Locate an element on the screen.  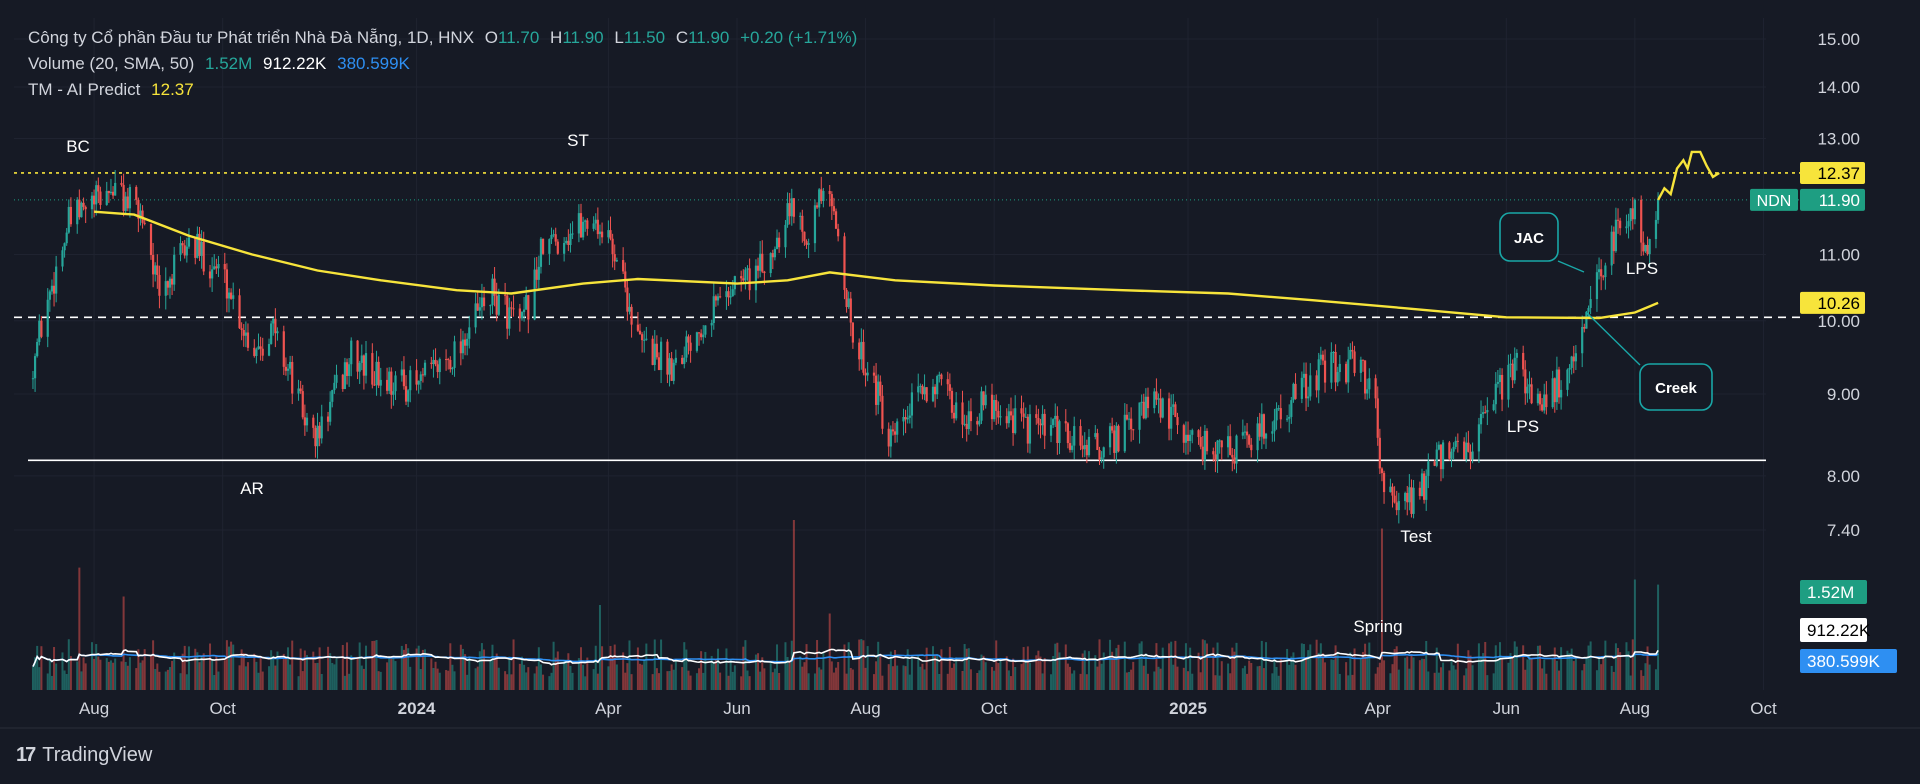
annotation-spring: Spring is located at coordinates (1377, 626).